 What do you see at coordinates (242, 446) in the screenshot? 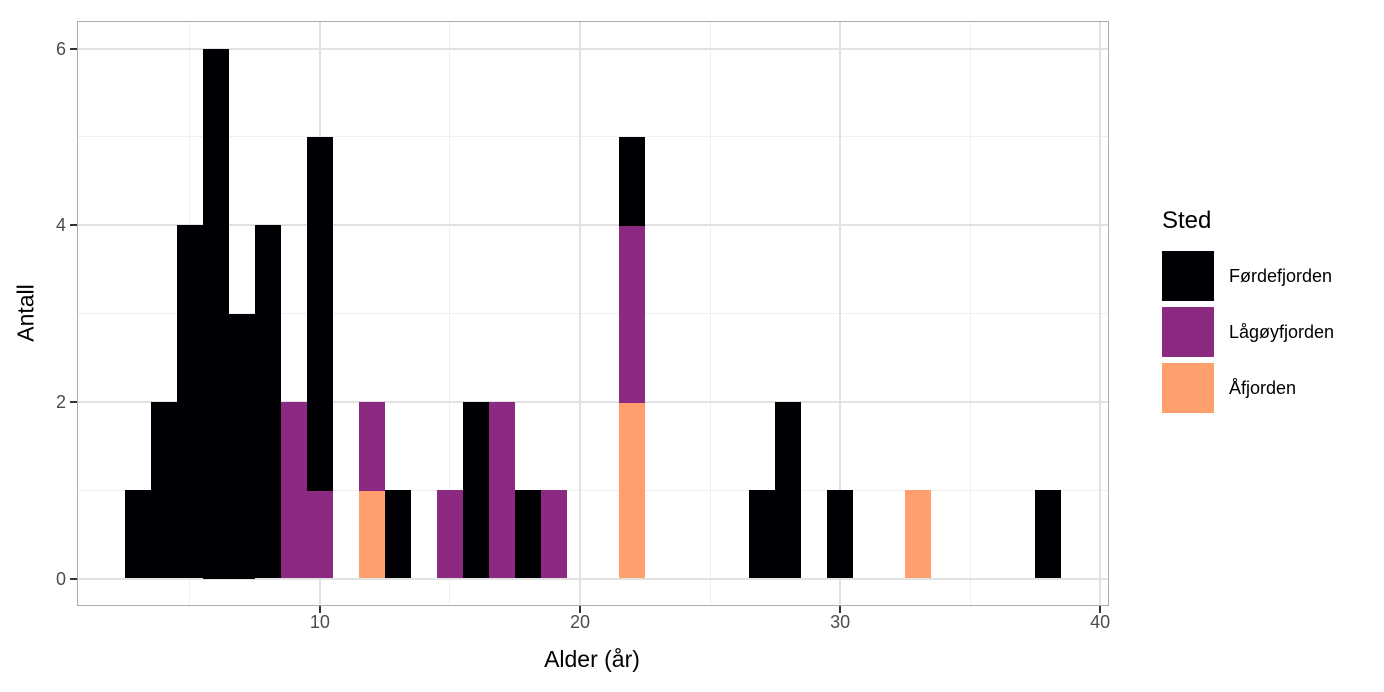
I see `bar-age-7-fordefjorden` at bounding box center [242, 446].